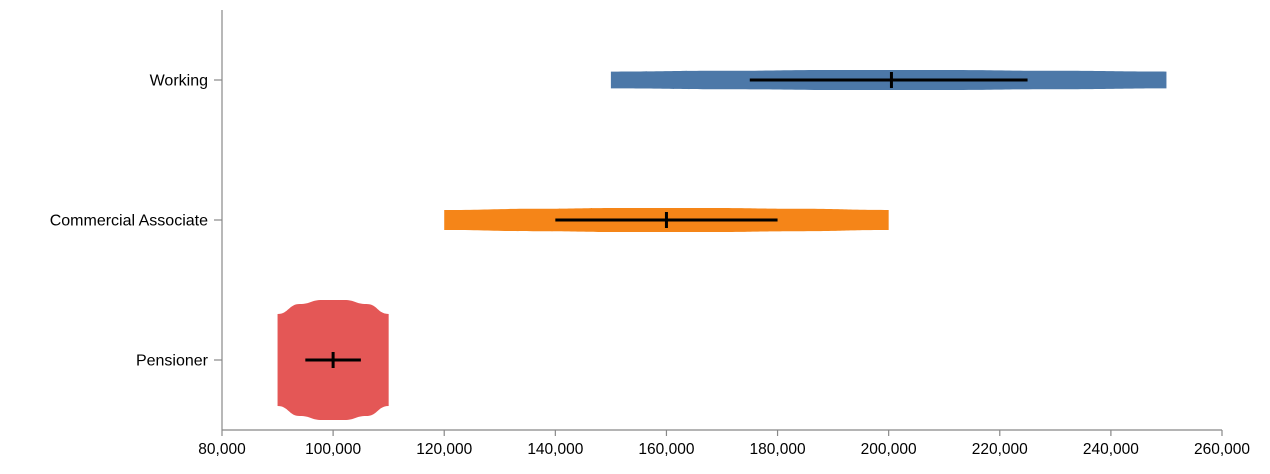 Image resolution: width=1270 pixels, height=474 pixels. I want to click on y-axis: Working Commercial Associate Pensioner, so click(136, 220).